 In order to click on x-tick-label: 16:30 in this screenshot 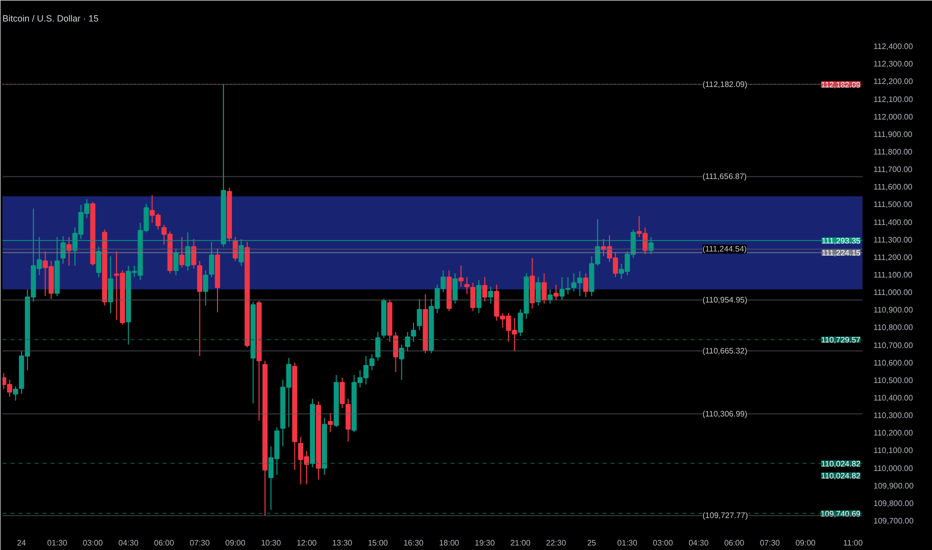, I will do `click(413, 543)`.